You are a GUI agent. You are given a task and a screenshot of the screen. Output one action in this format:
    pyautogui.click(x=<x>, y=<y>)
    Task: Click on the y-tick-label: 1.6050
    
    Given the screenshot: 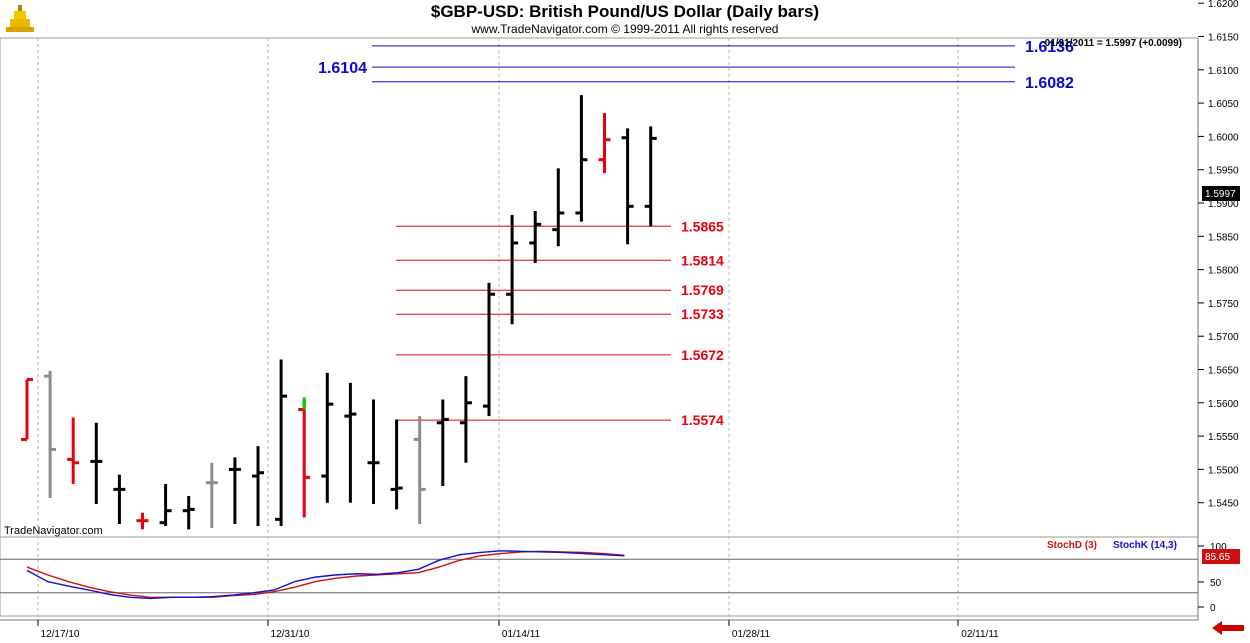 What is the action you would take?
    pyautogui.click(x=1223, y=104)
    